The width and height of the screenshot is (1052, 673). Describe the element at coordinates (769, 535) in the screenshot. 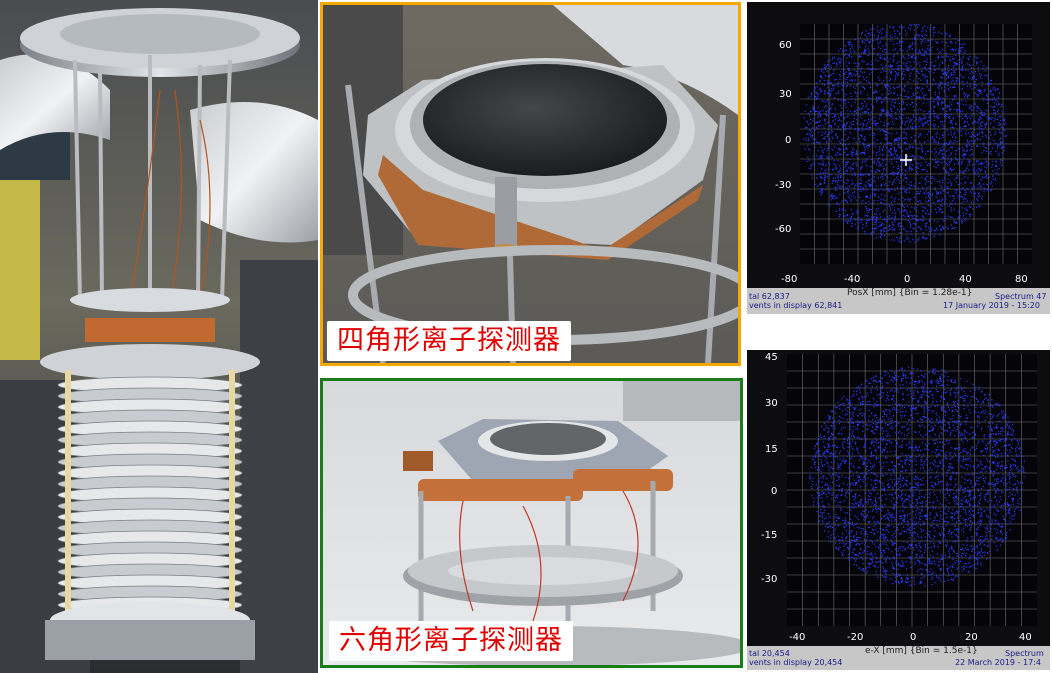

I see `y-tick: -15` at that location.